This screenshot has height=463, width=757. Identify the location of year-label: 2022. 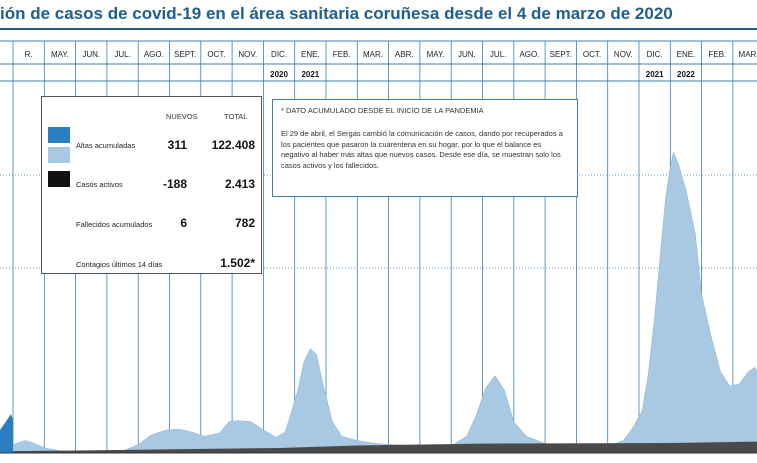
(686, 74).